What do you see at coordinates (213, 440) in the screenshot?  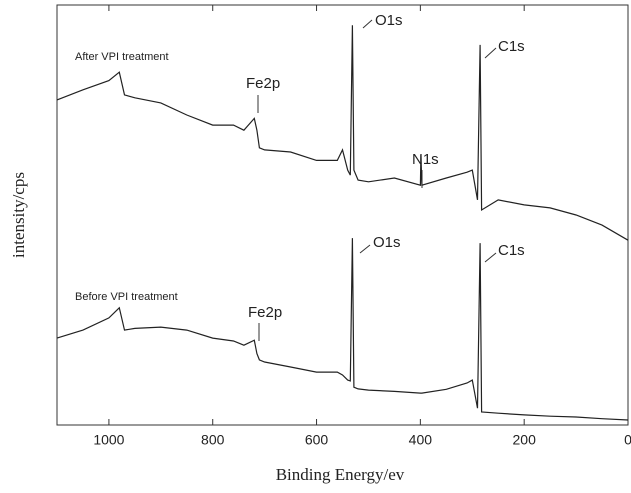 I see `x-tick-label: 800` at bounding box center [213, 440].